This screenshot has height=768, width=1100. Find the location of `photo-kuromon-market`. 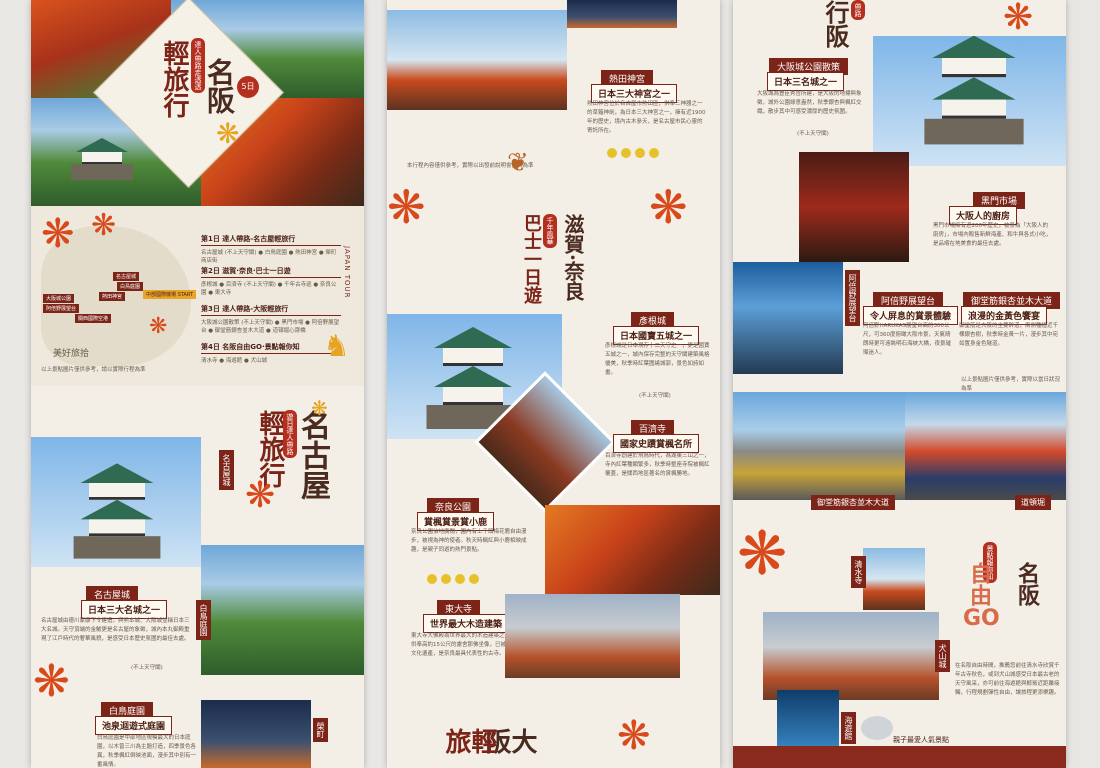

photo-kuromon-market is located at coordinates (854, 207).